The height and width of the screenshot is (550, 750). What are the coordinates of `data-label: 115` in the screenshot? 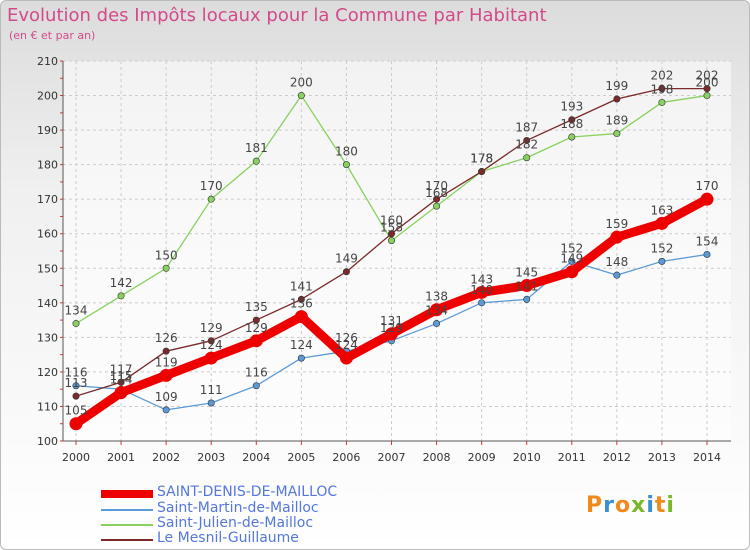 It's located at (121, 376).